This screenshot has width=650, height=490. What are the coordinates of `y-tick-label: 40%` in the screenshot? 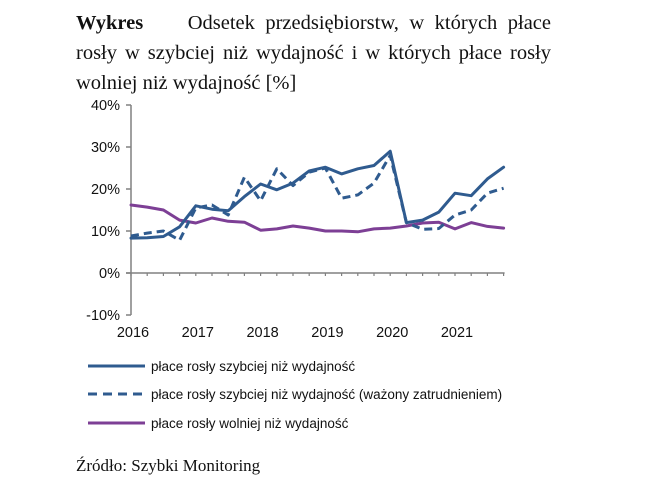 It's located at (105, 106).